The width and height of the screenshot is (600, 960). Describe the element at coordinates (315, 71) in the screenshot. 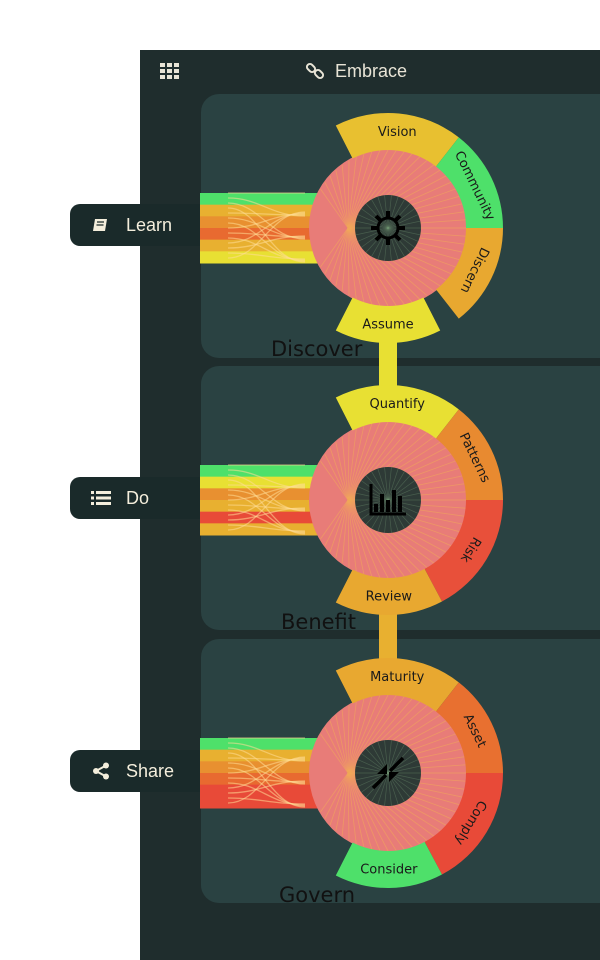

I see `link-icon` at that location.